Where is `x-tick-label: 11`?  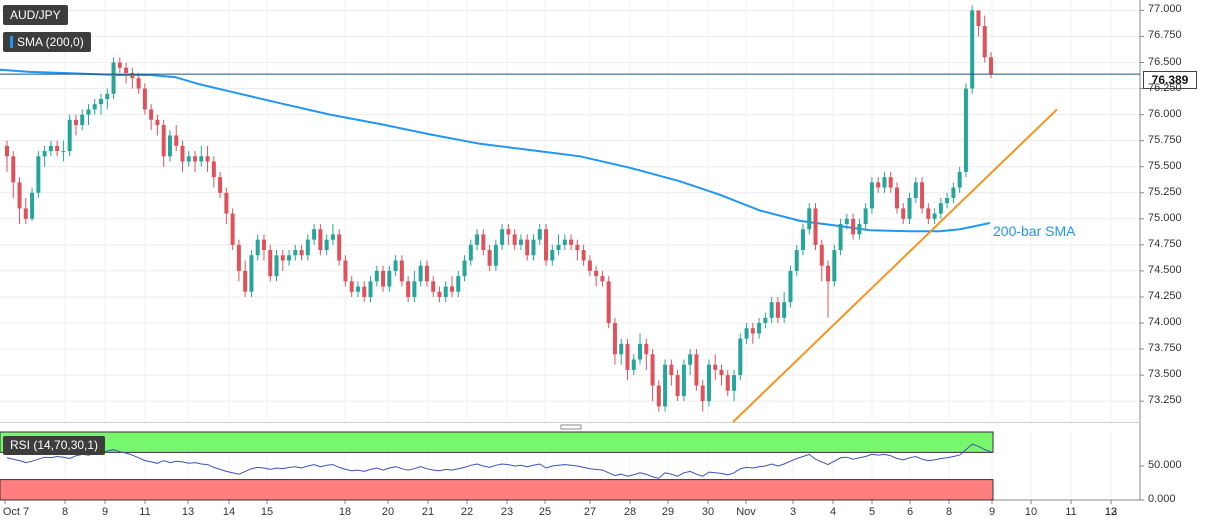
x-tick-label: 11 is located at coordinates (1071, 512).